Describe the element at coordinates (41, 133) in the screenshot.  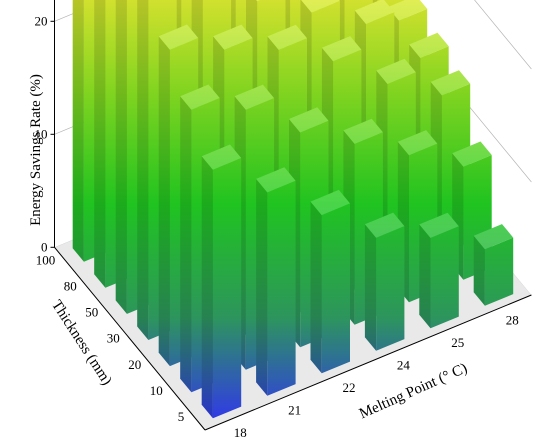
I see `z-tick-label: 10` at that location.